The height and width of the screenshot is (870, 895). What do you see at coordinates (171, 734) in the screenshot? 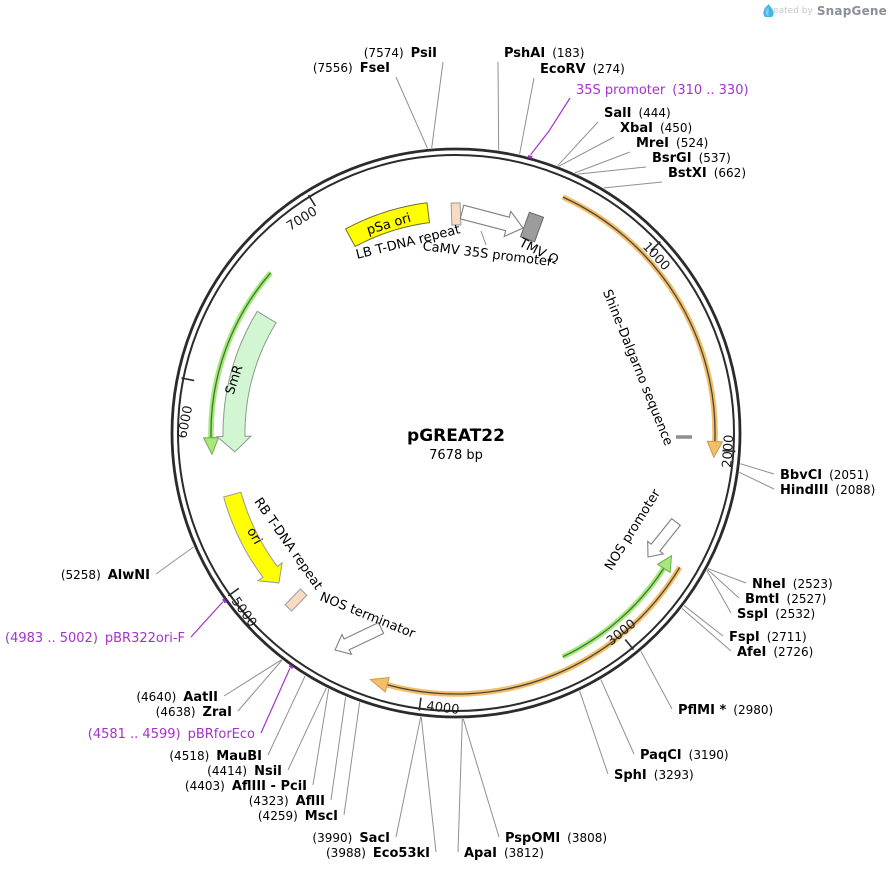
I see `primer-label: (4581 .. 4599) pBRforEco` at bounding box center [171, 734].